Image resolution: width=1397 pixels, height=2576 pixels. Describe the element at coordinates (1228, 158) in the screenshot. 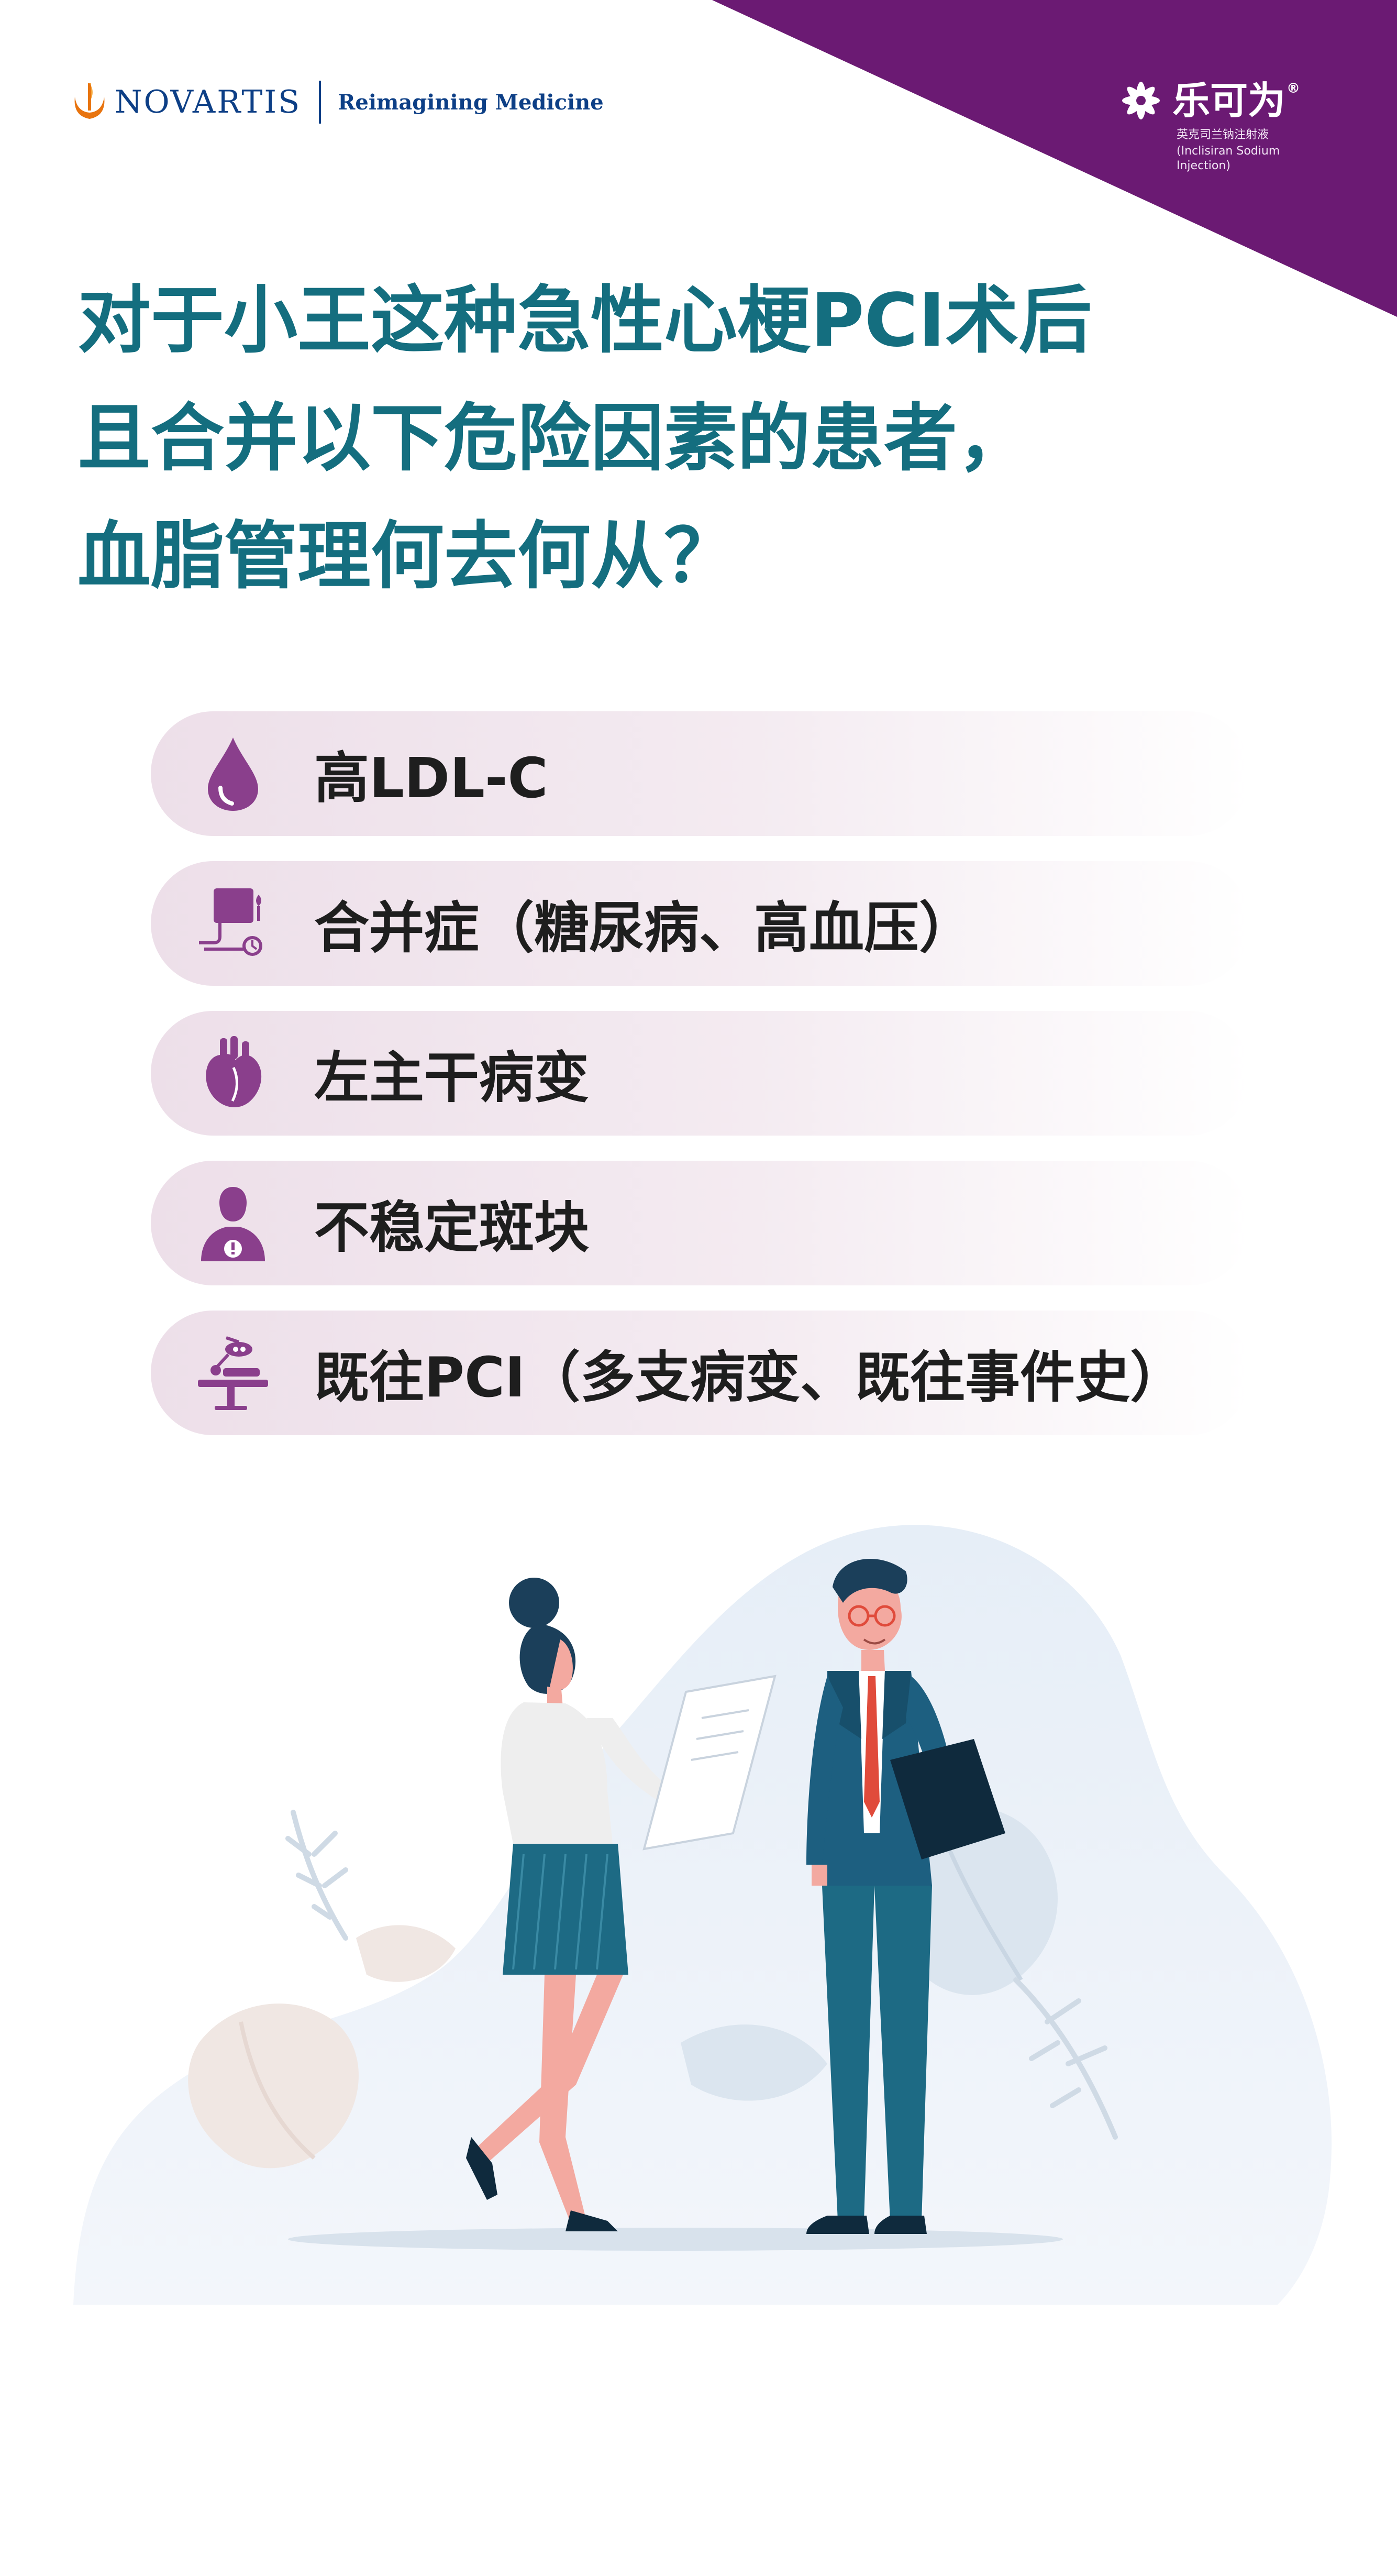

I see `product-subtitle-en: (Inclisiran Sodium Injection)` at that location.